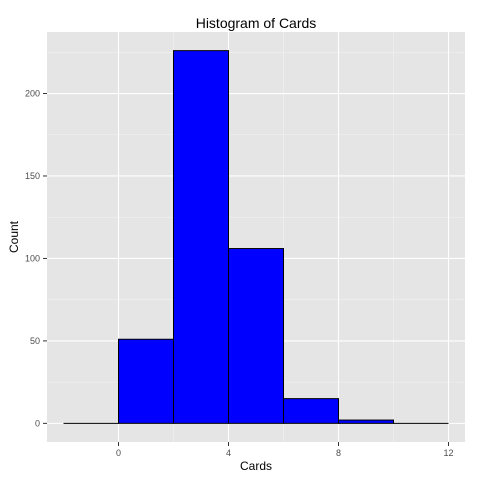  I want to click on x-axis-ticks: 0 4 8 12, so click(285, 450).